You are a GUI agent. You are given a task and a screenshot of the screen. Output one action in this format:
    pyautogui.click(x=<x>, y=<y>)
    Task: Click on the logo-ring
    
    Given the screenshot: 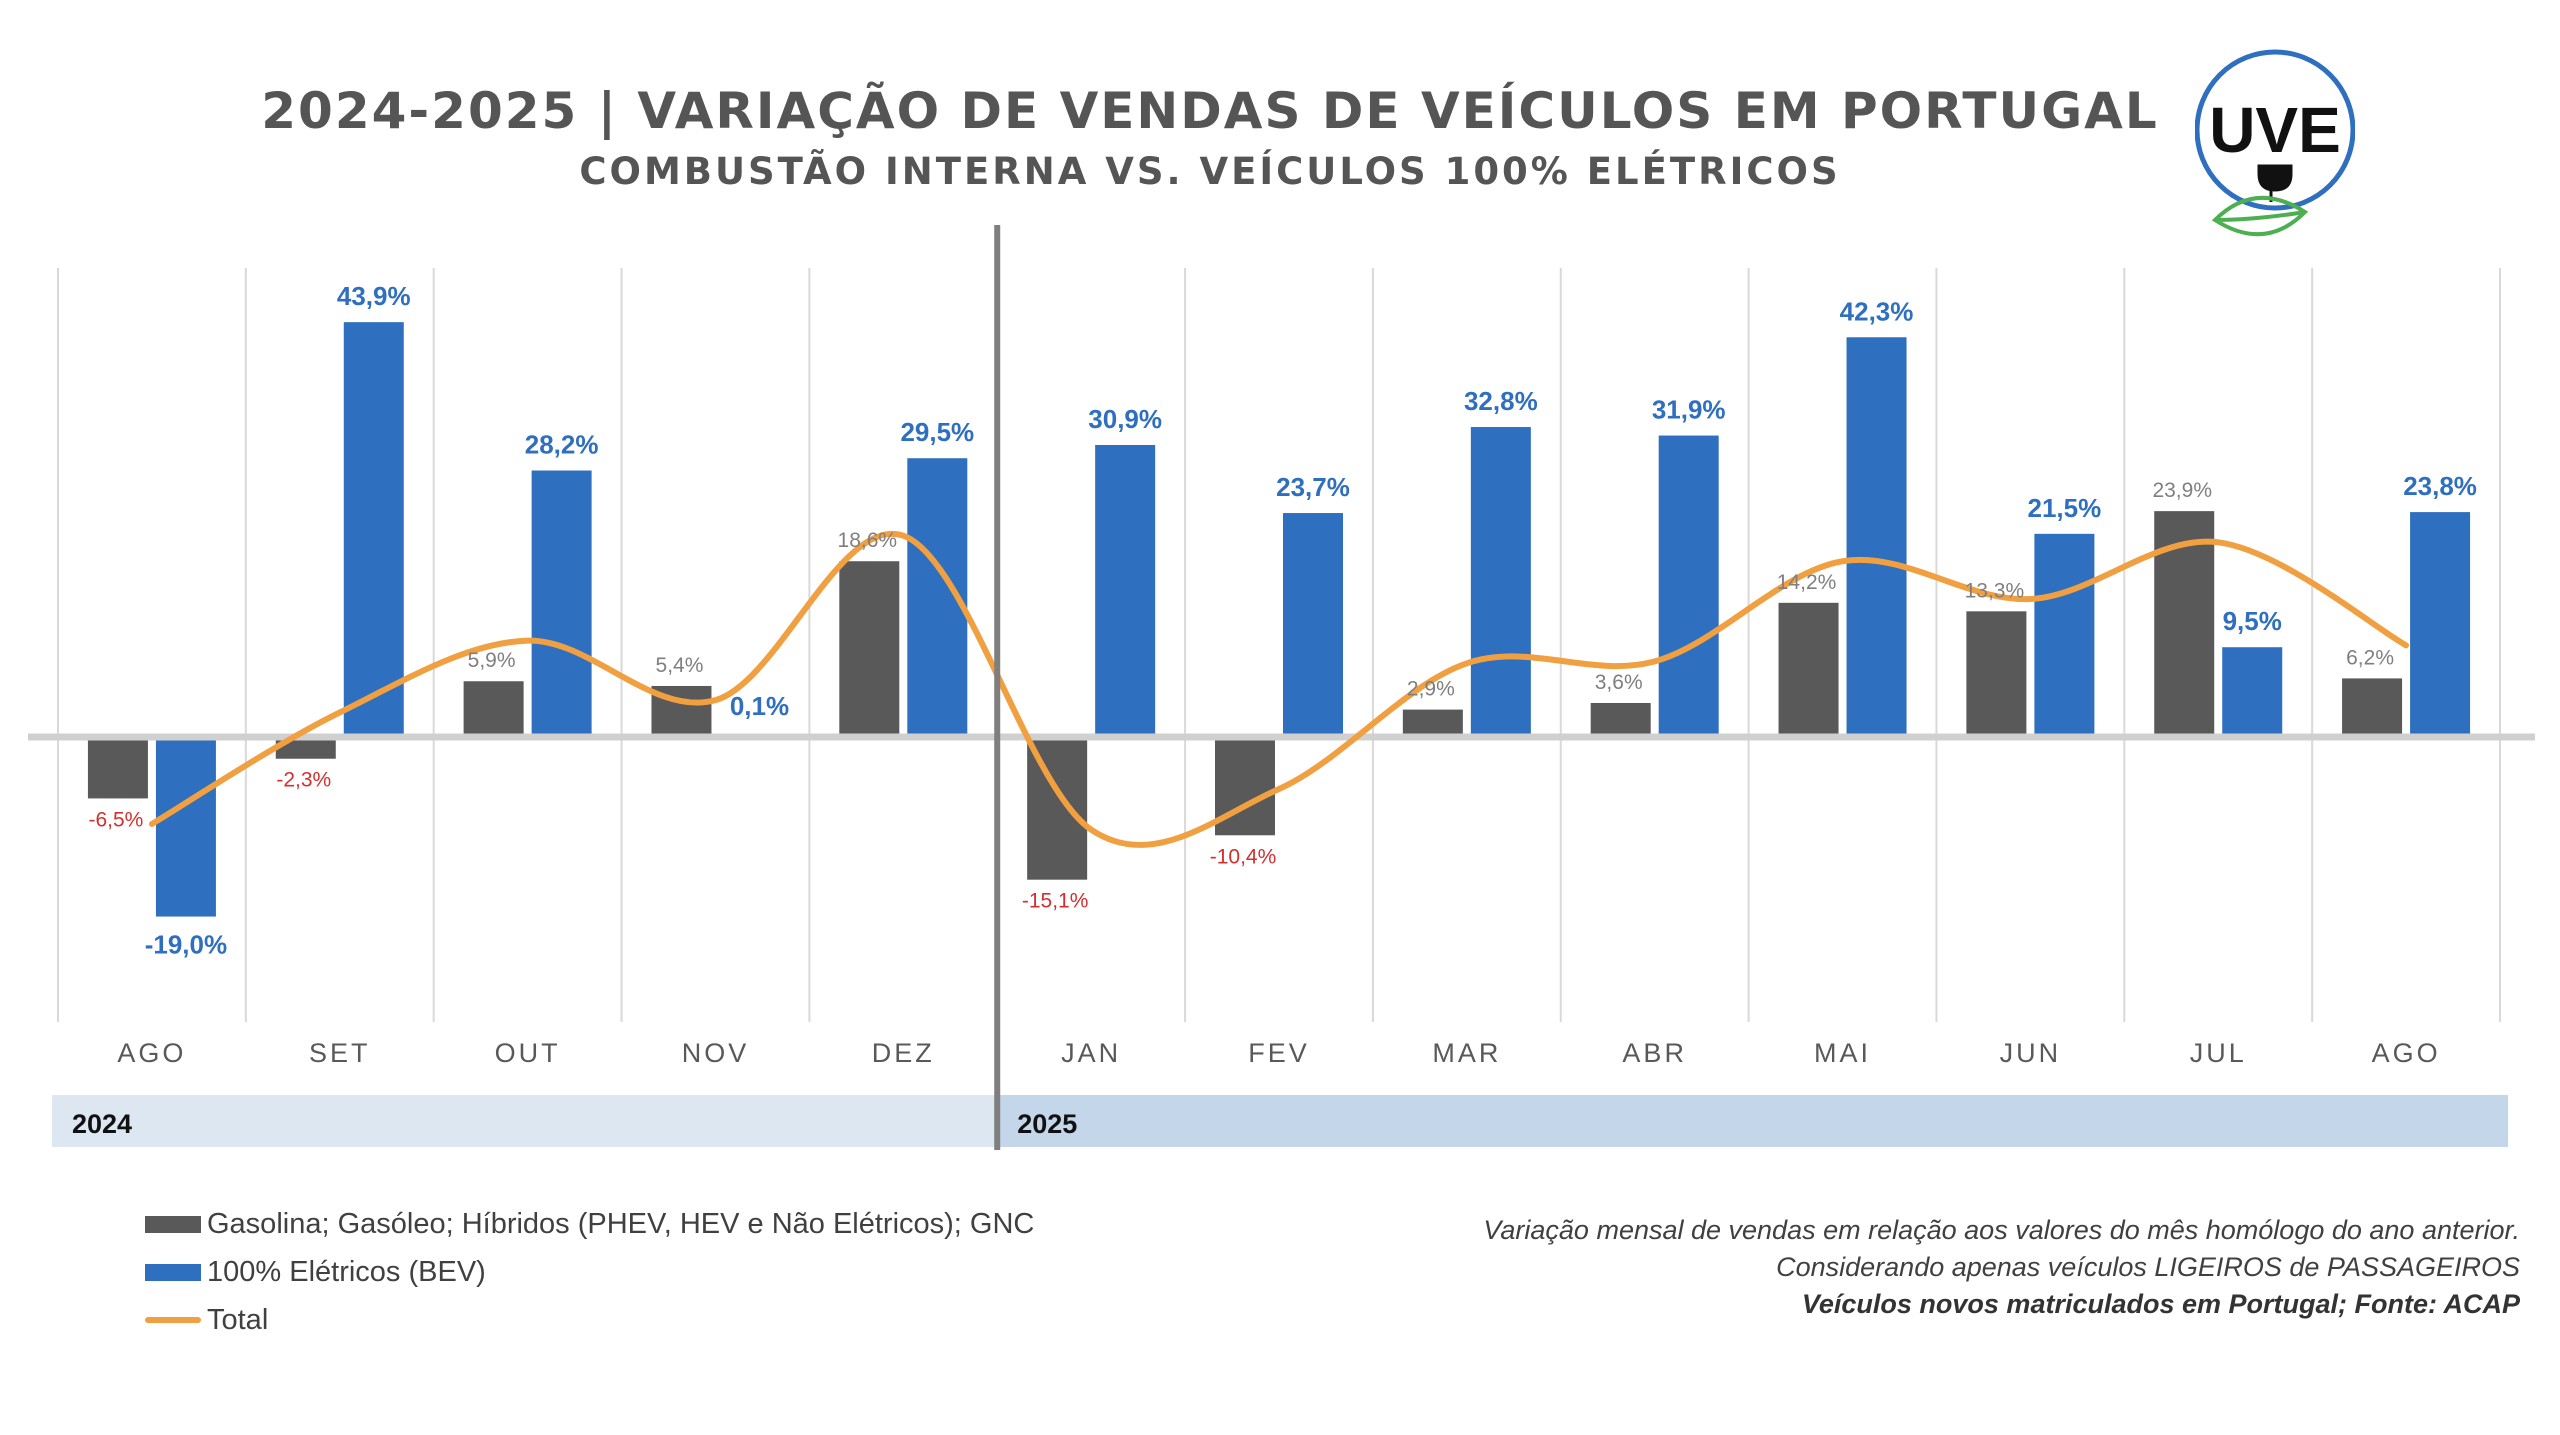 What is the action you would take?
    pyautogui.click(x=2275, y=130)
    